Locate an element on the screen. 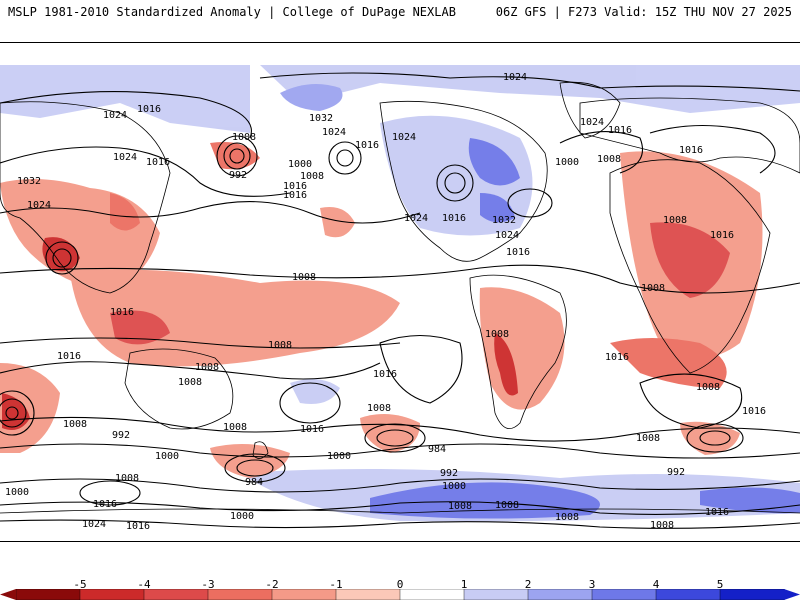  great-lakes-positive-core is located at coordinates (494, 162).